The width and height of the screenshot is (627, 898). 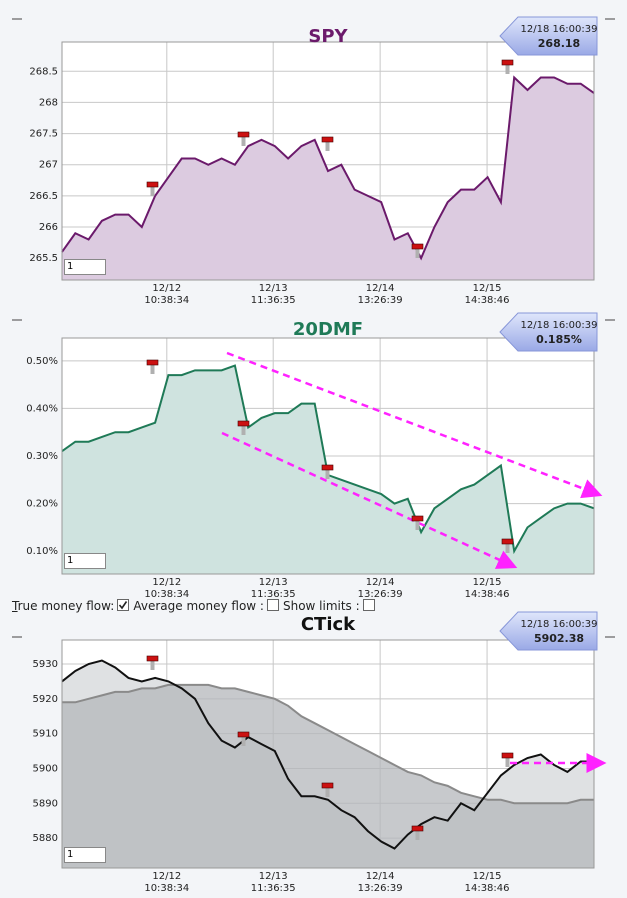 I want to click on option-label: Show limits :, so click(x=321, y=606).